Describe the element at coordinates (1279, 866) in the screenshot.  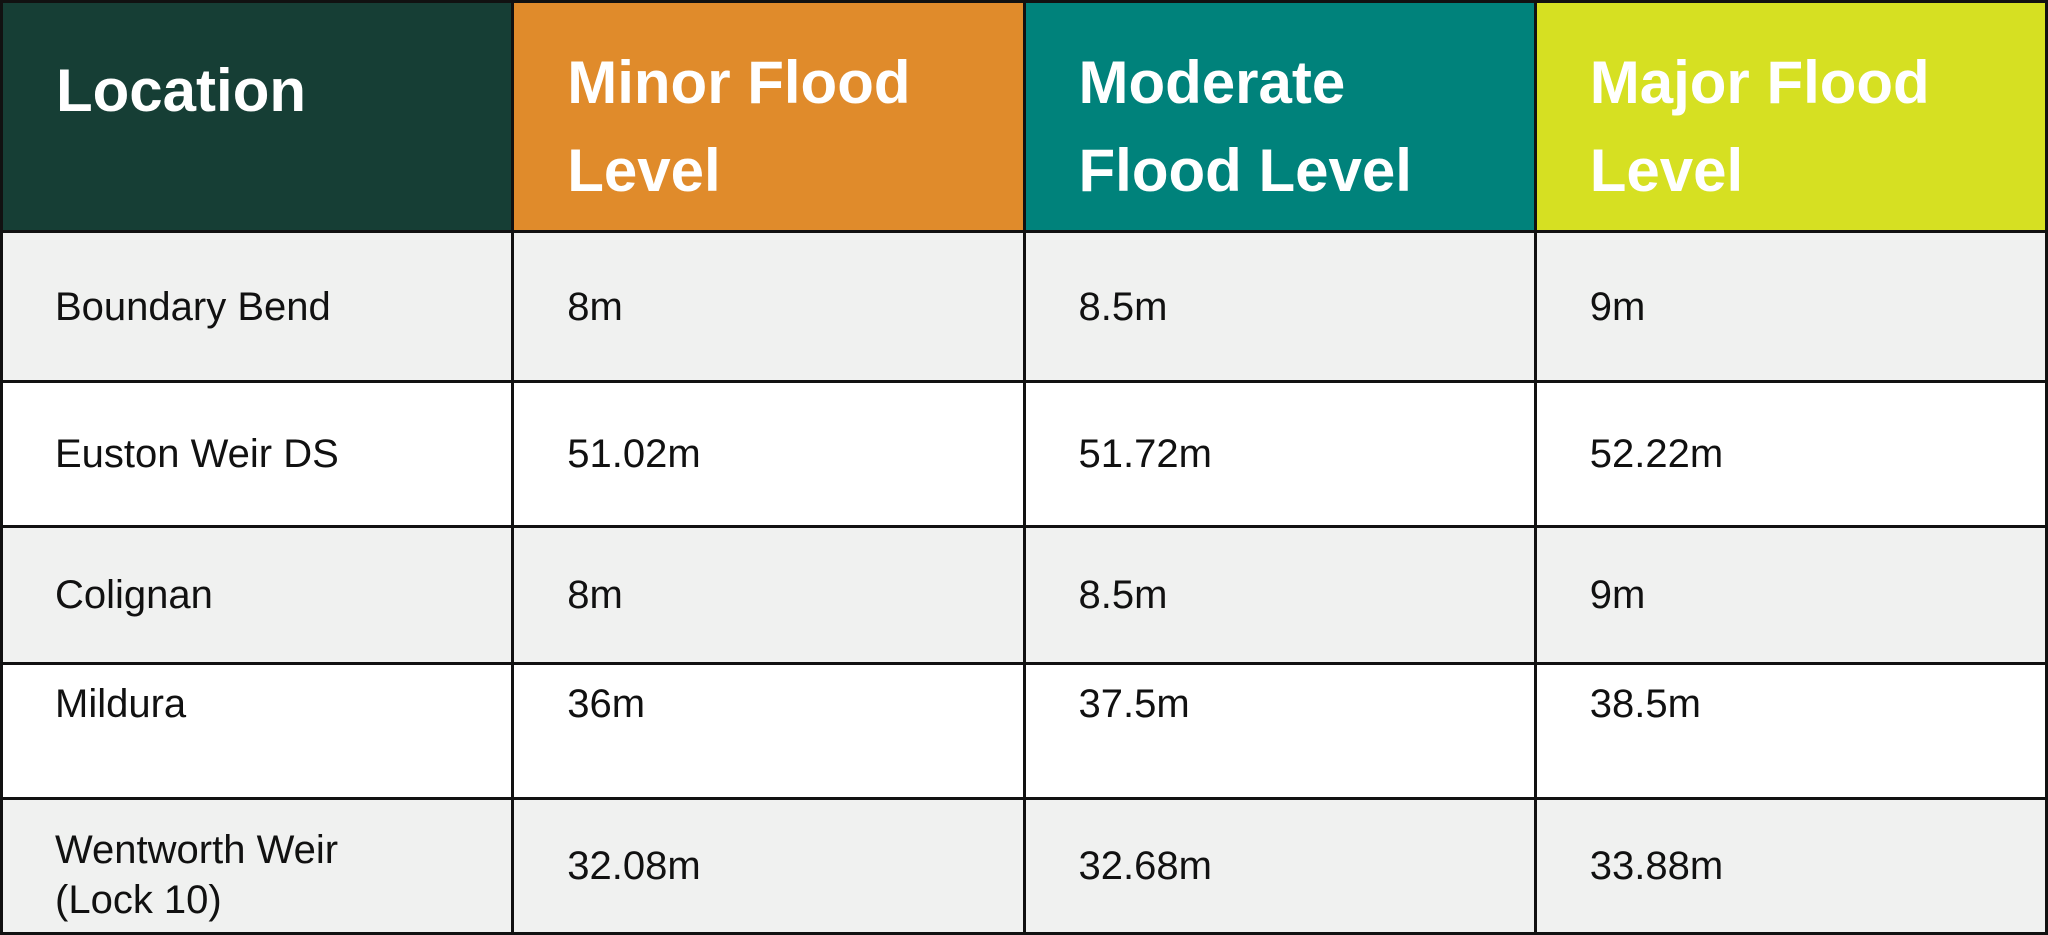
I see `cell-moderate: 32.68m` at that location.